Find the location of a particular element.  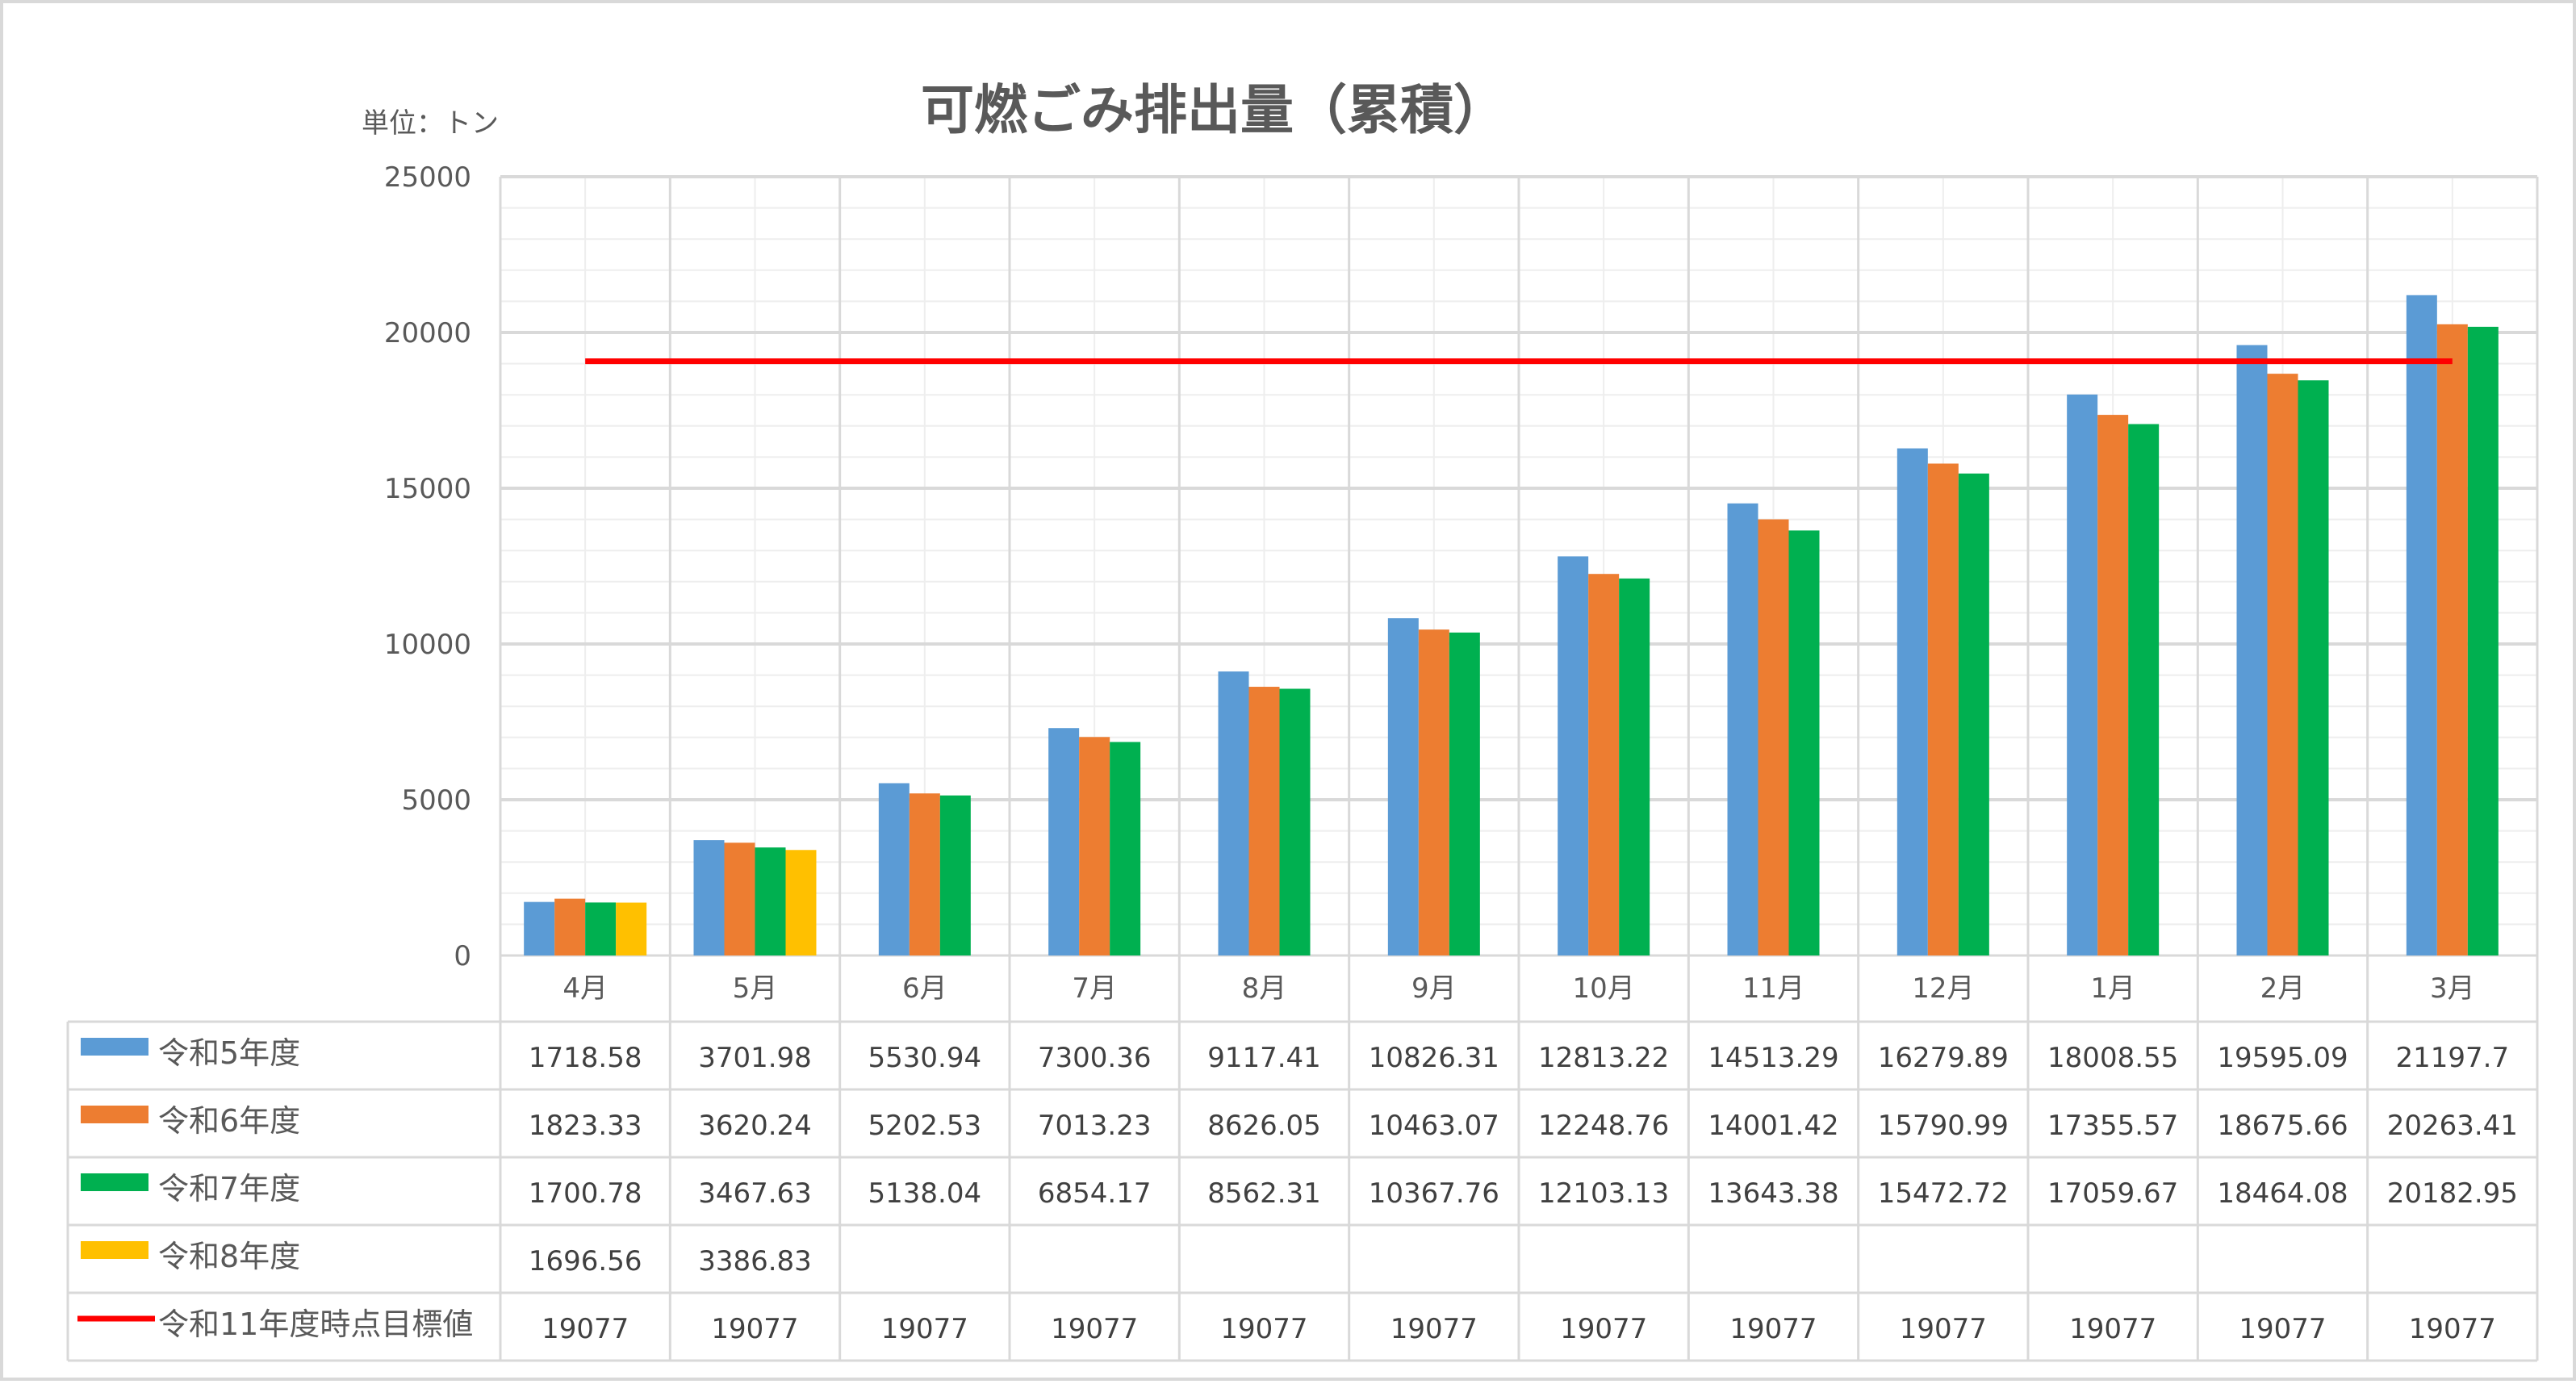

bar-令和6年度-6月 is located at coordinates (924, 874).